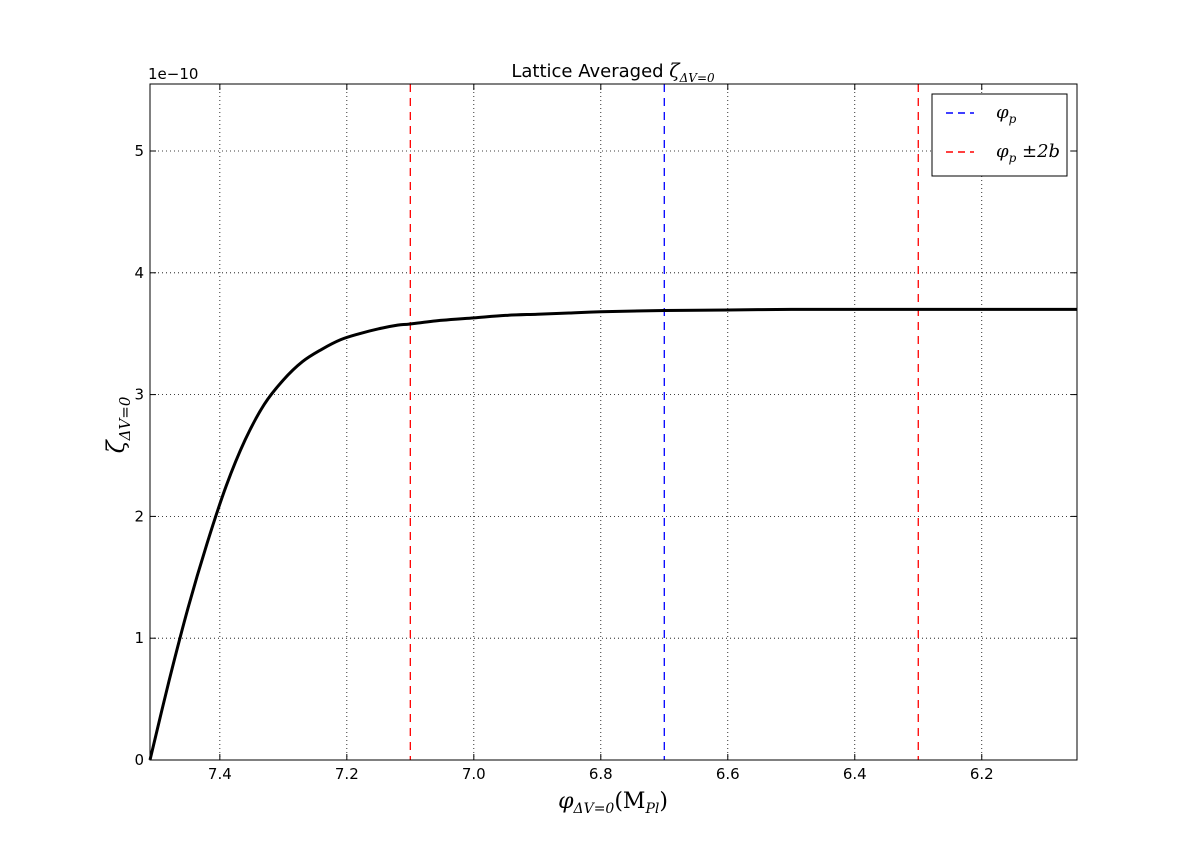  I want to click on y-tick-label: 4, so click(139, 273).